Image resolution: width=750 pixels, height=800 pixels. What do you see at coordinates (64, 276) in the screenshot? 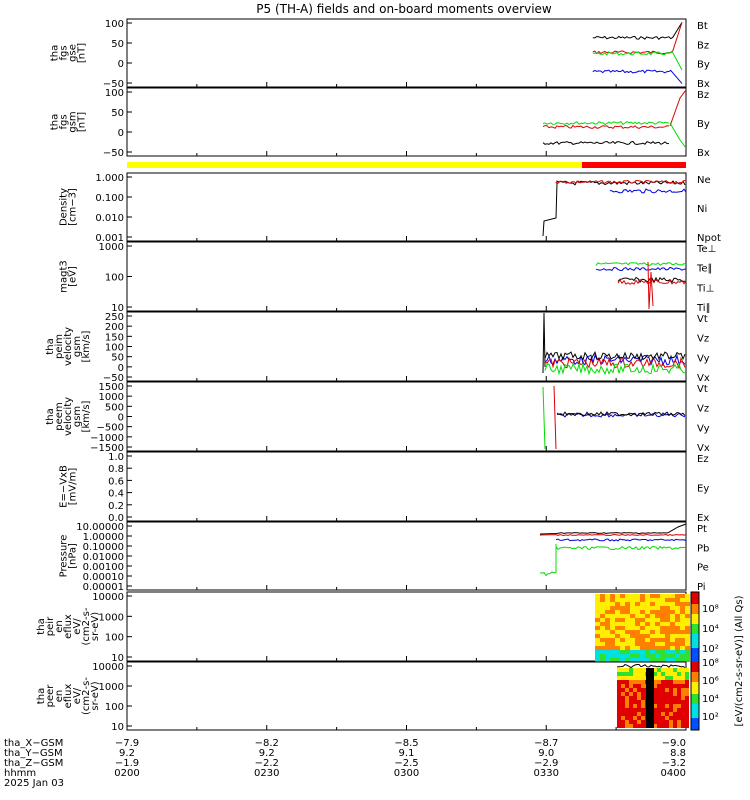
I see `y-axis-label: magt3` at bounding box center [64, 276].